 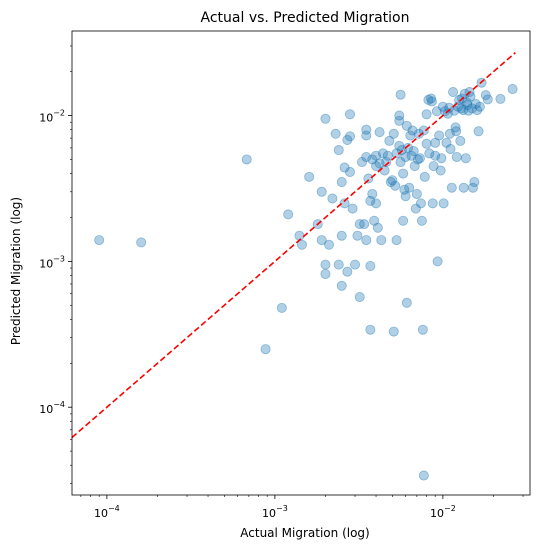 What do you see at coordinates (443, 512) in the screenshot?
I see `x-tick-label: 10⁻²` at bounding box center [443, 512].